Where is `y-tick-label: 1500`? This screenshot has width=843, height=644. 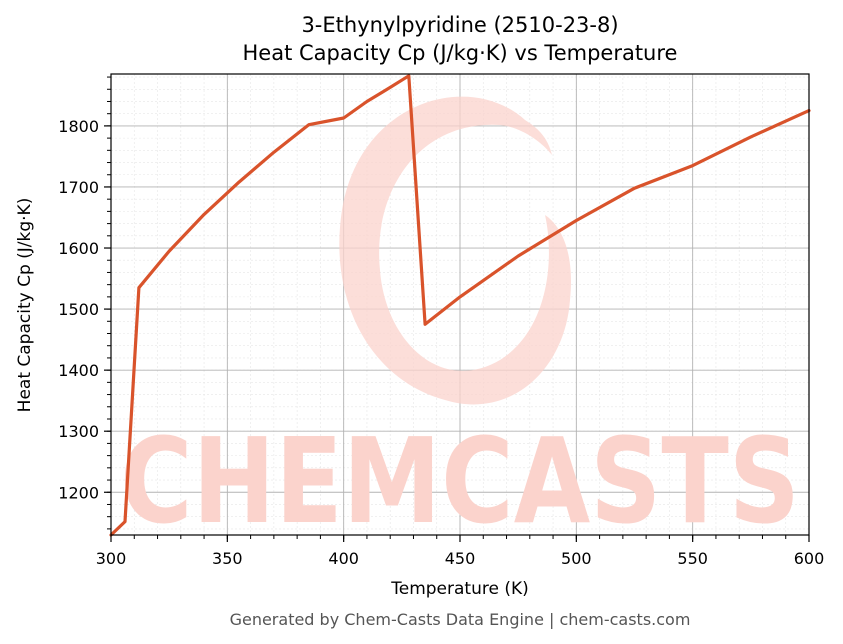 y-tick-label: 1500 is located at coordinates (78, 309).